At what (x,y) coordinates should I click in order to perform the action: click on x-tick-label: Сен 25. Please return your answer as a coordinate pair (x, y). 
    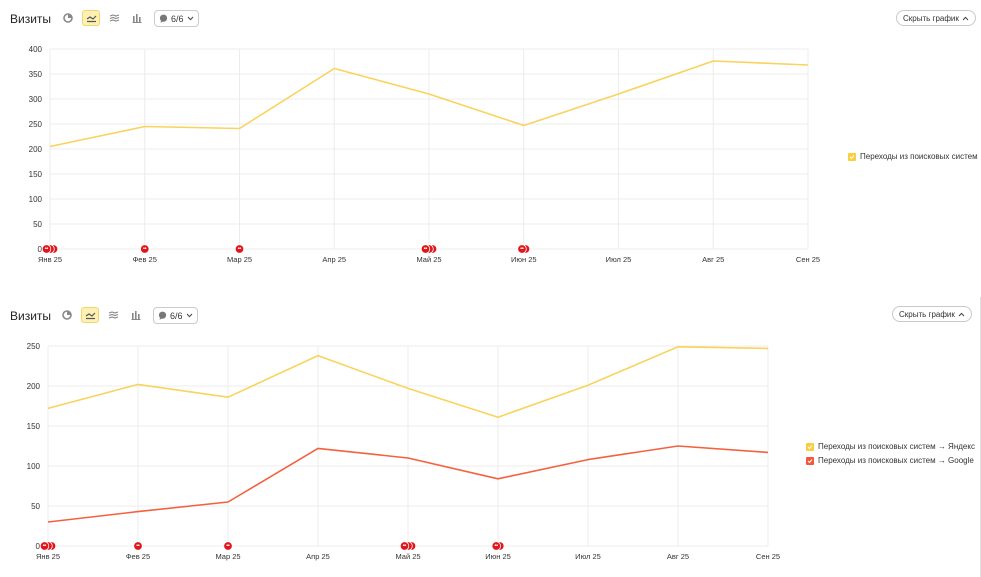
    Looking at the image, I should click on (808, 259).